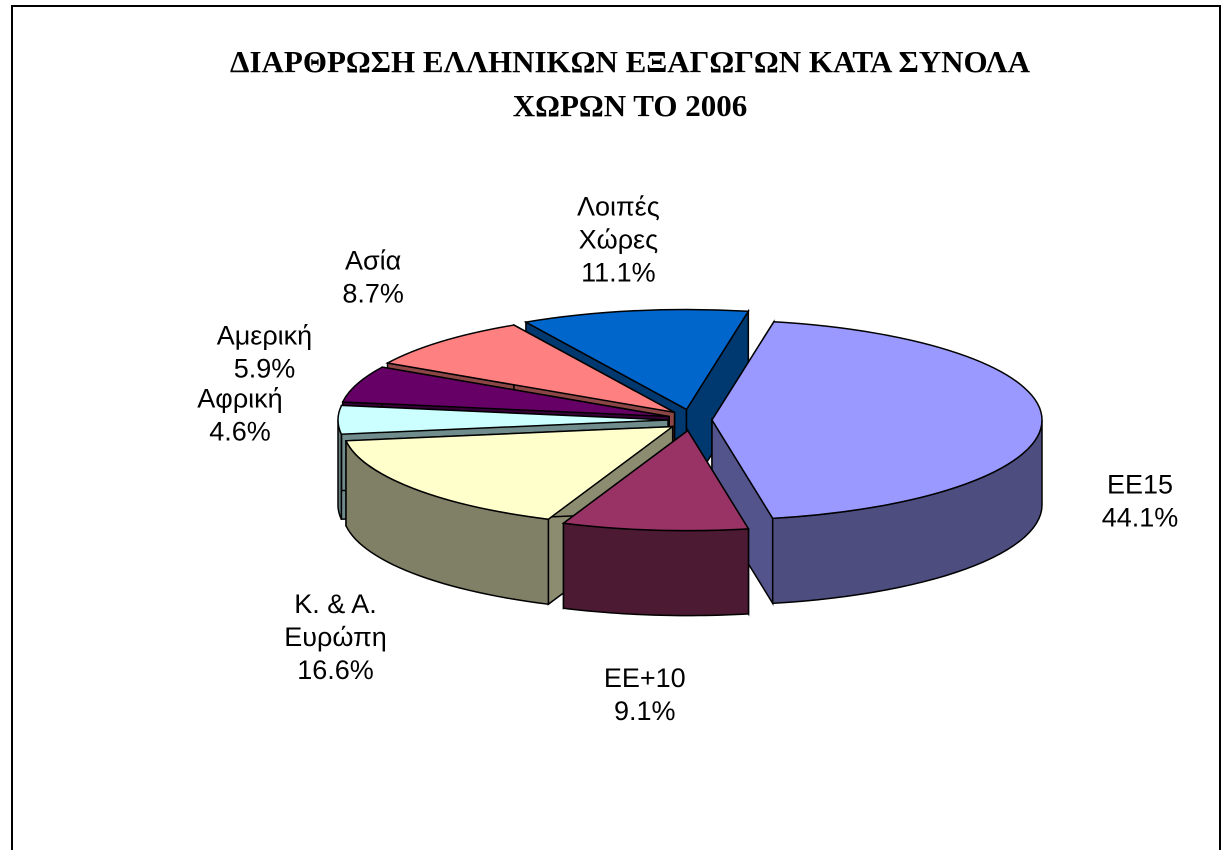 This screenshot has width=1225, height=850. I want to click on slice-value-label: 9.1%, so click(645, 711).